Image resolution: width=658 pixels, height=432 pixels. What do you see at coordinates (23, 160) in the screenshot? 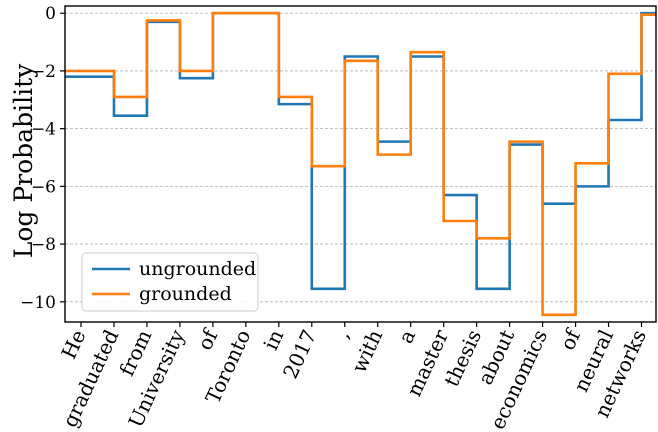
I see `y-axis-label: Log Probability` at bounding box center [23, 160].